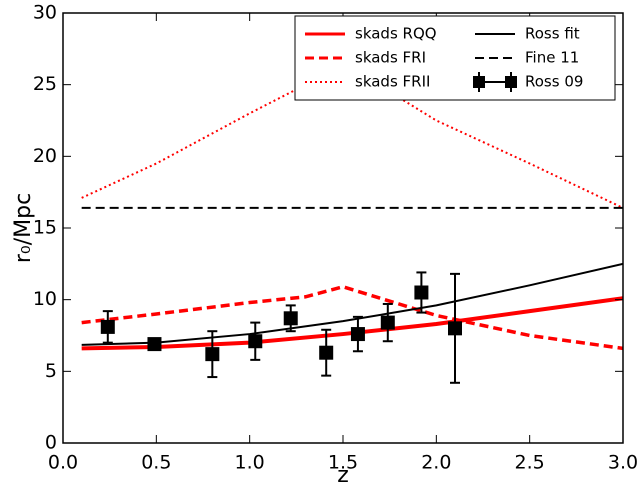  I want to click on legend-label: skads FRII, so click(392, 82).